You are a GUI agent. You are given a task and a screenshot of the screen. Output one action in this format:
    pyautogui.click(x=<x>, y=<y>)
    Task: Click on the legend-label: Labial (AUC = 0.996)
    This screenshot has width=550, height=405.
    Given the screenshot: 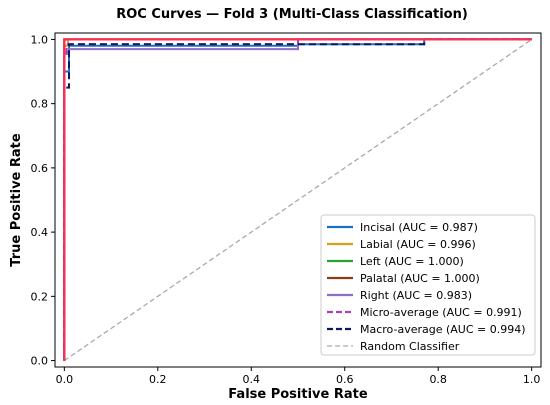 What is the action you would take?
    pyautogui.click(x=418, y=244)
    